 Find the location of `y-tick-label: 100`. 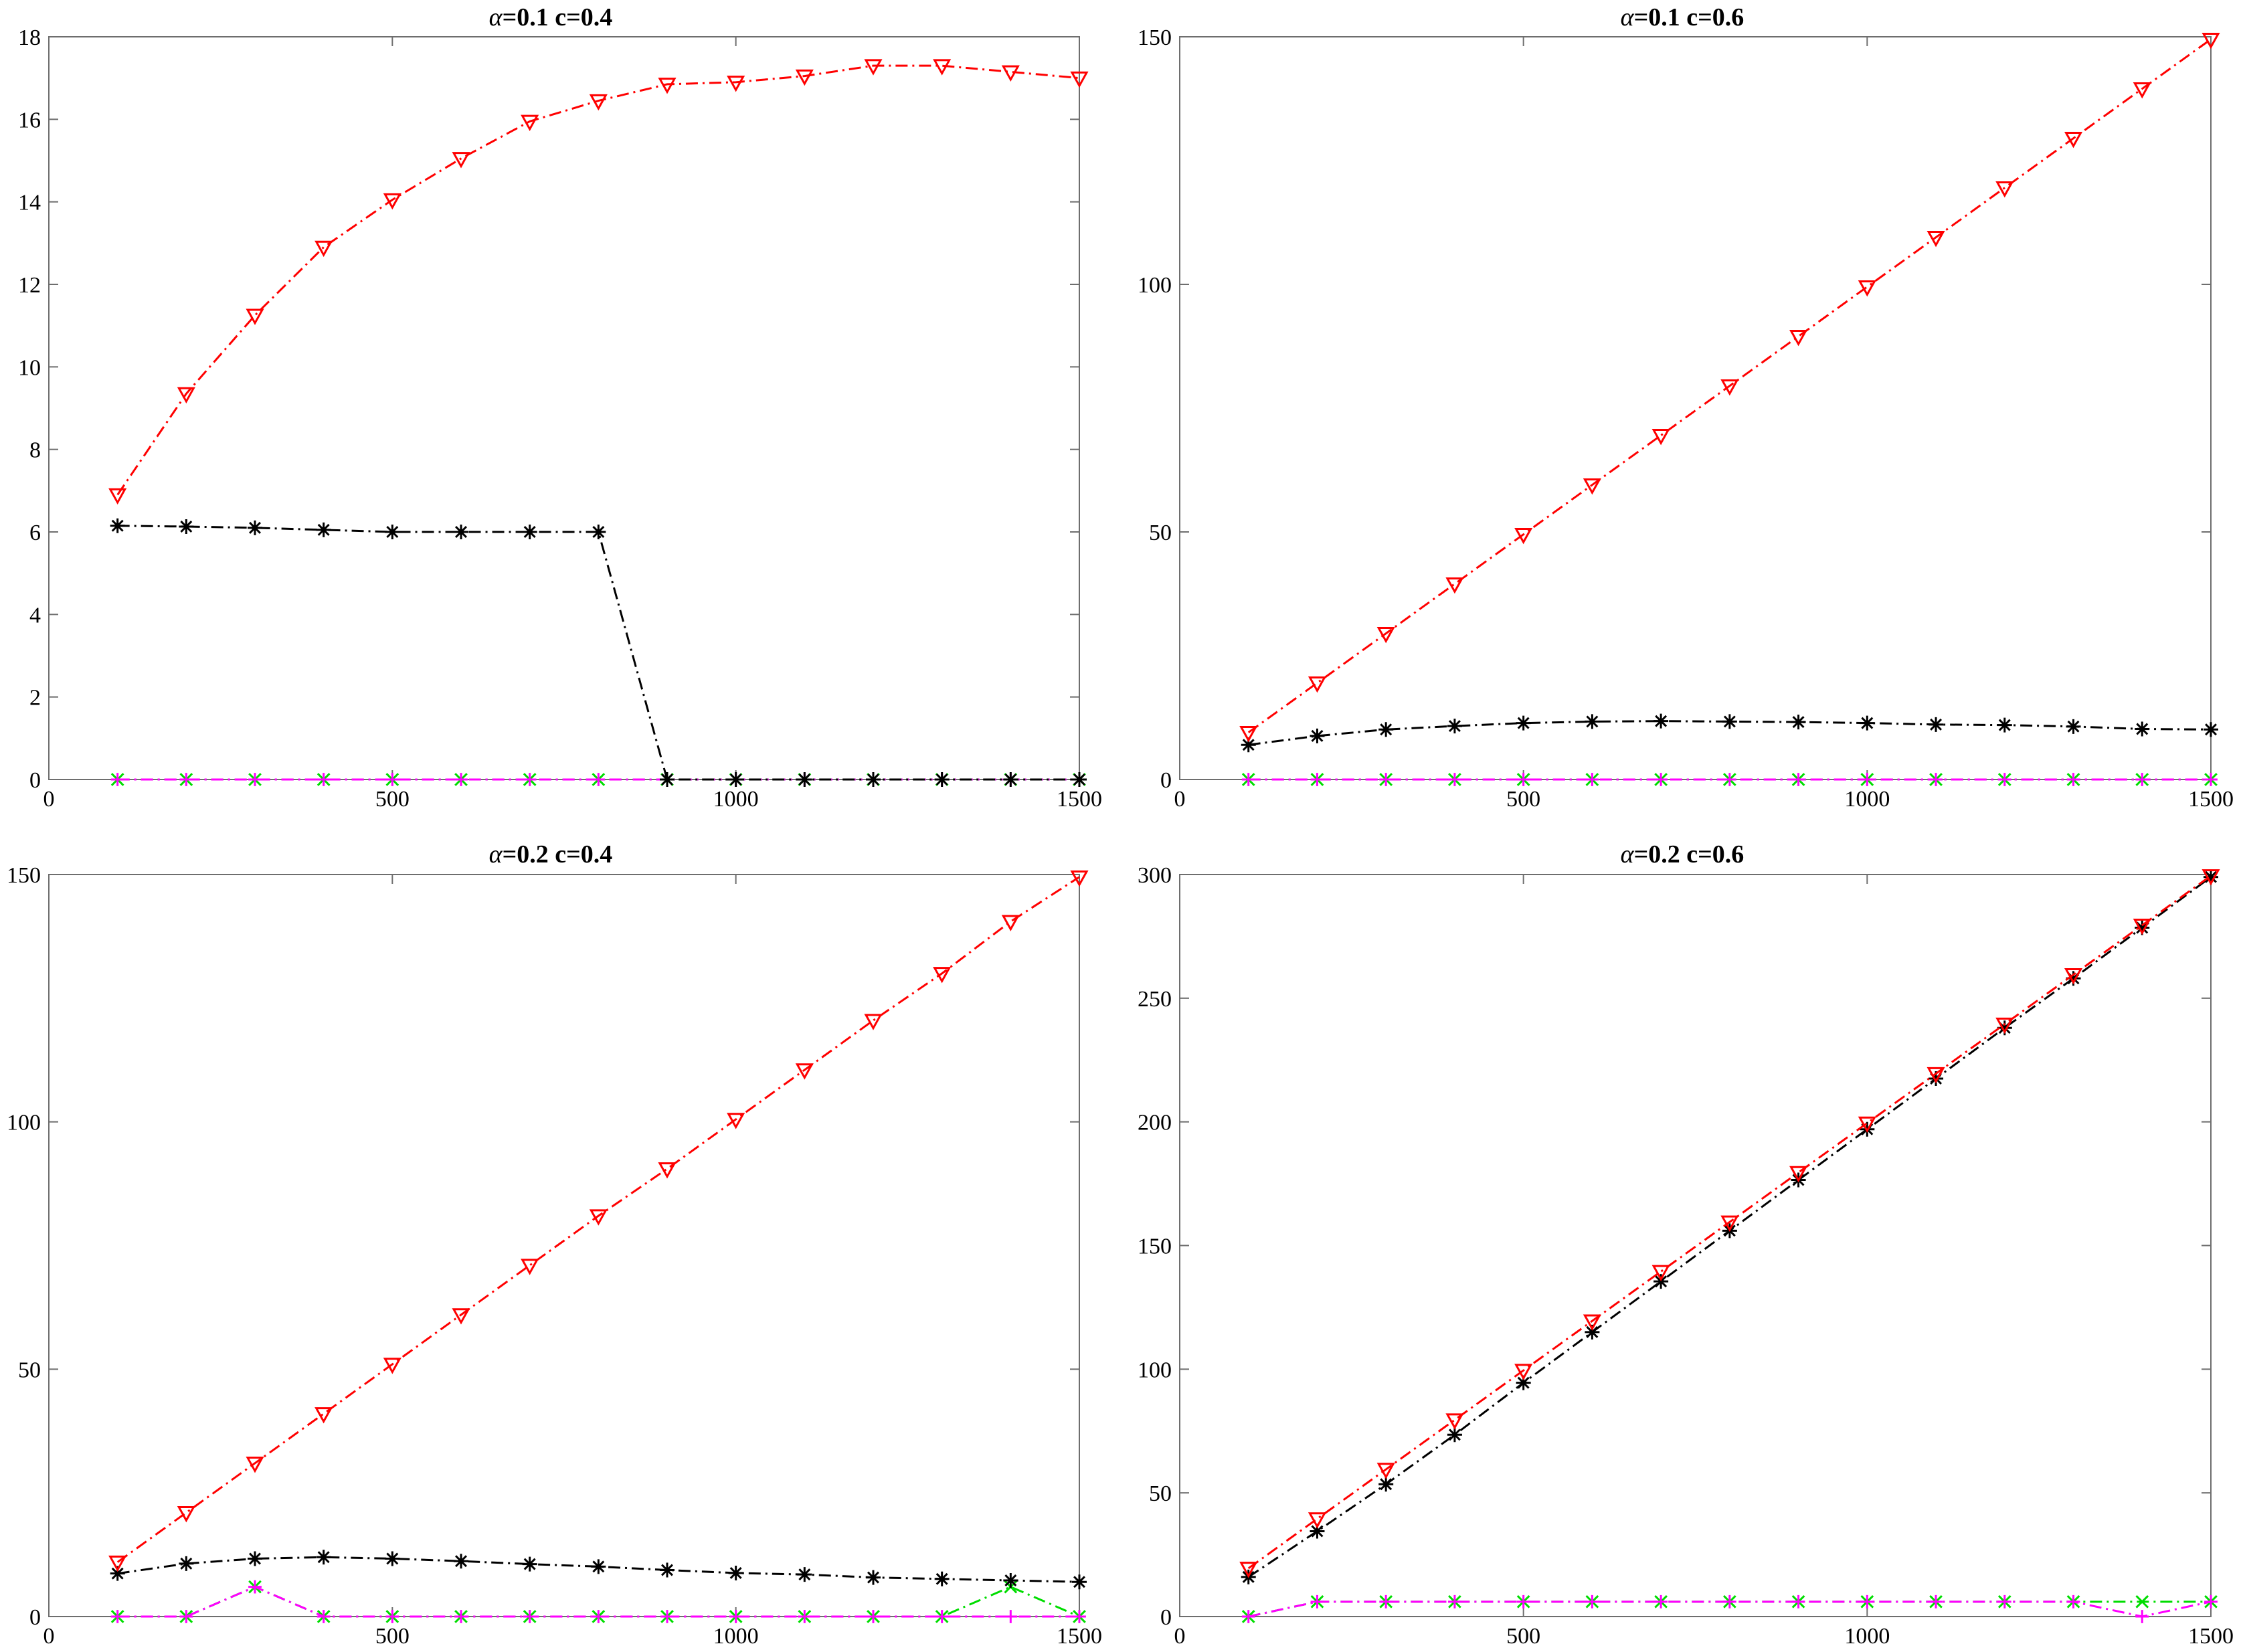

y-tick-label: 100 is located at coordinates (24, 1123).